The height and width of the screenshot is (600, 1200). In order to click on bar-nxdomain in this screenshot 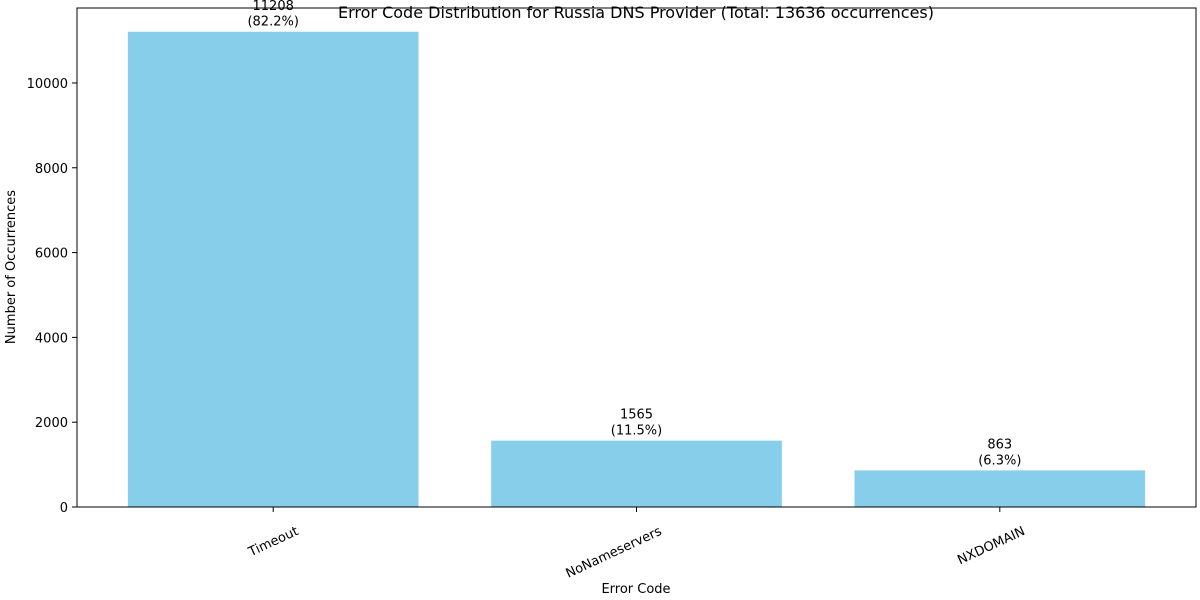, I will do `click(1000, 488)`.